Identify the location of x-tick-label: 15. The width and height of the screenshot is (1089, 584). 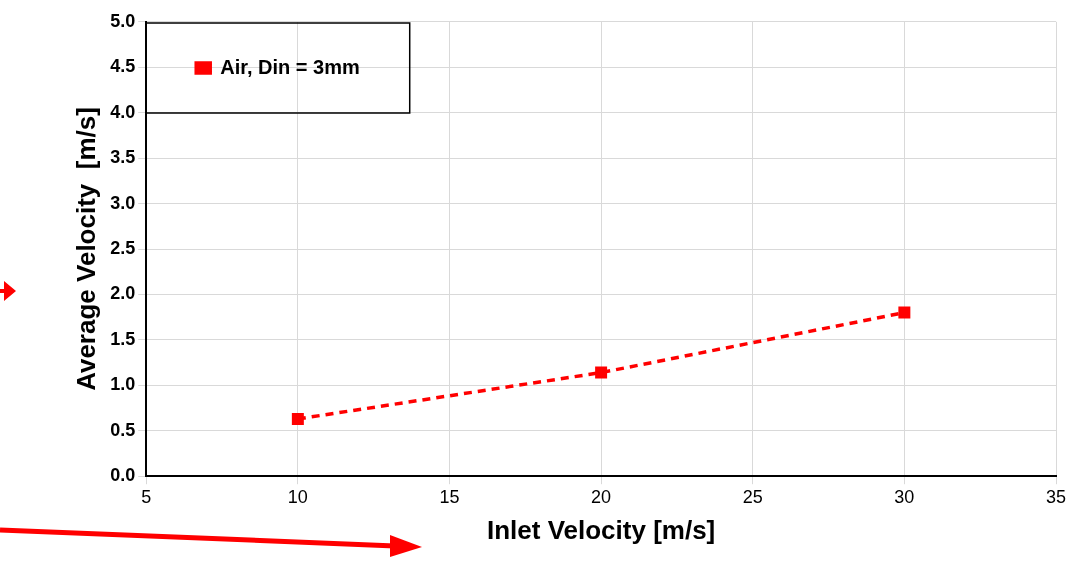
(449, 496).